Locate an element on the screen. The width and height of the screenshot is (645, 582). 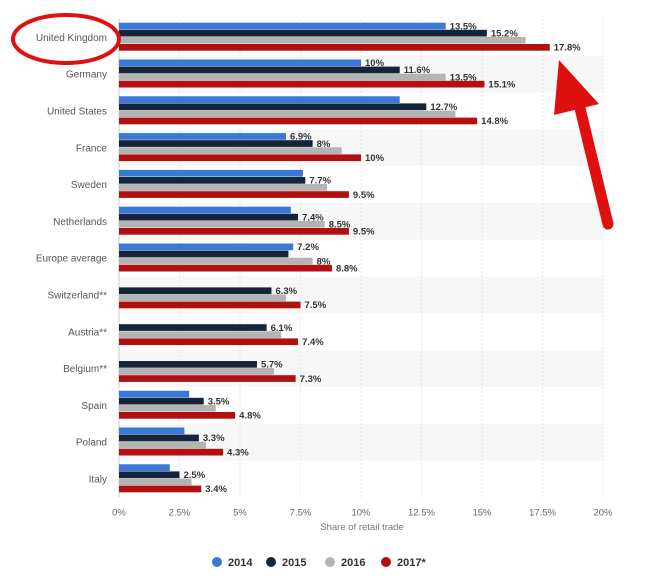
value-label: 2.5% is located at coordinates (195, 475).